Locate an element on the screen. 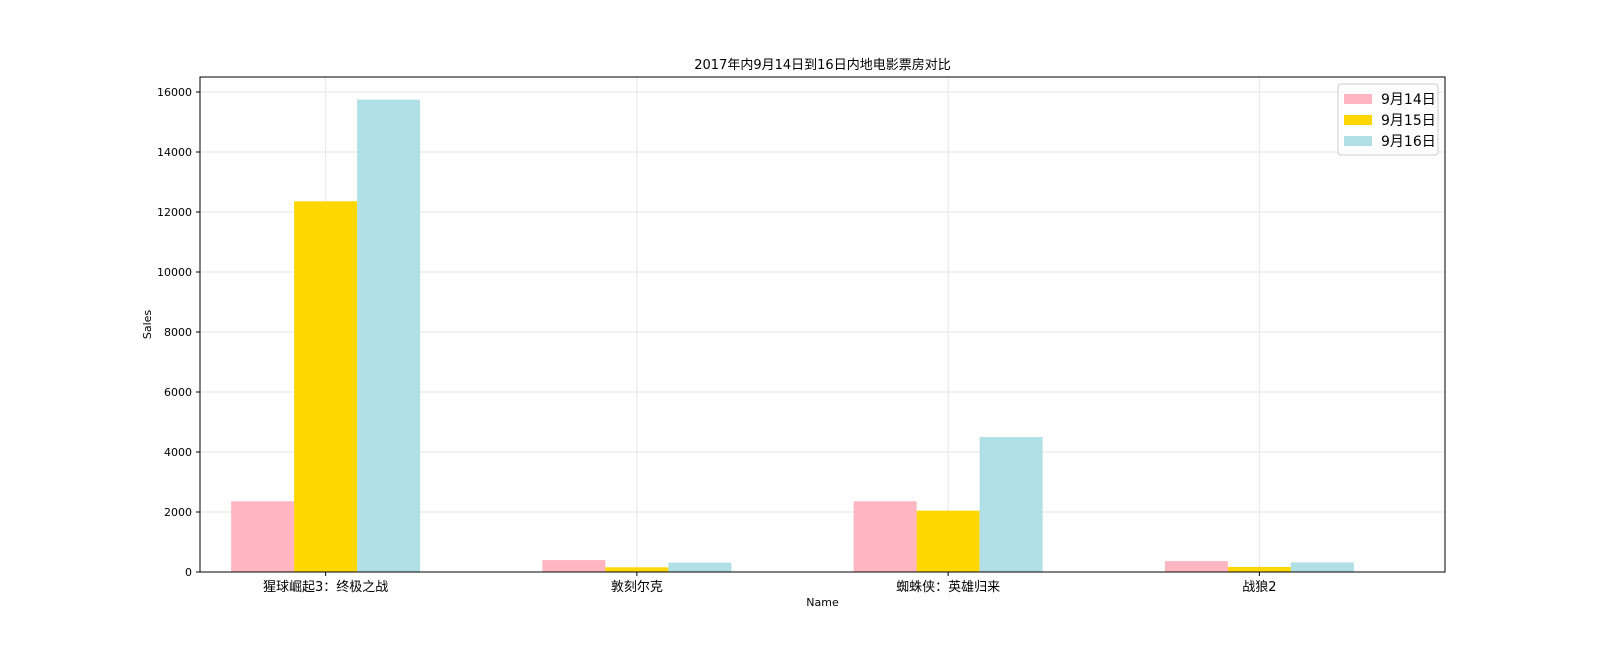  y-tick-label: 8000 is located at coordinates (178, 332).